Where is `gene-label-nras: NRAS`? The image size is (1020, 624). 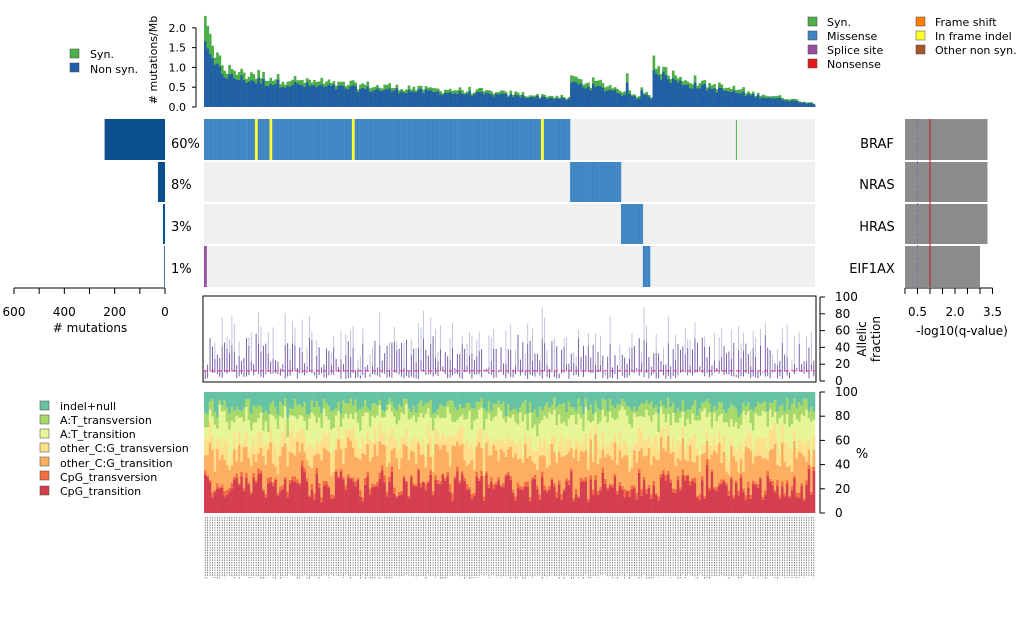
gene-label-nras: NRAS is located at coordinates (876, 185).